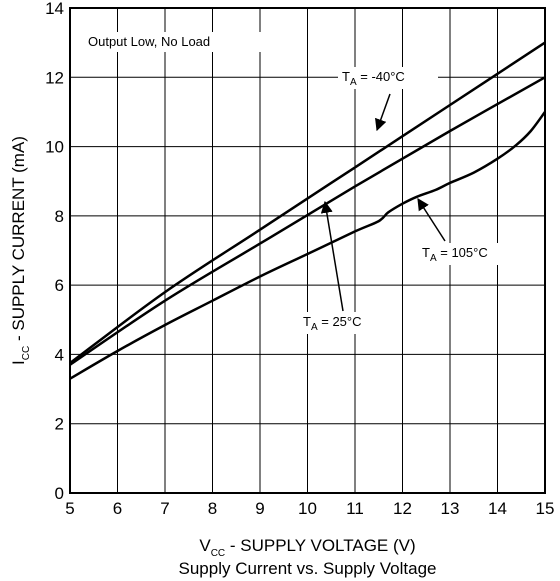 This screenshot has width=560, height=581. What do you see at coordinates (54, 77) in the screenshot?
I see `y-tick-label: 12` at bounding box center [54, 77].